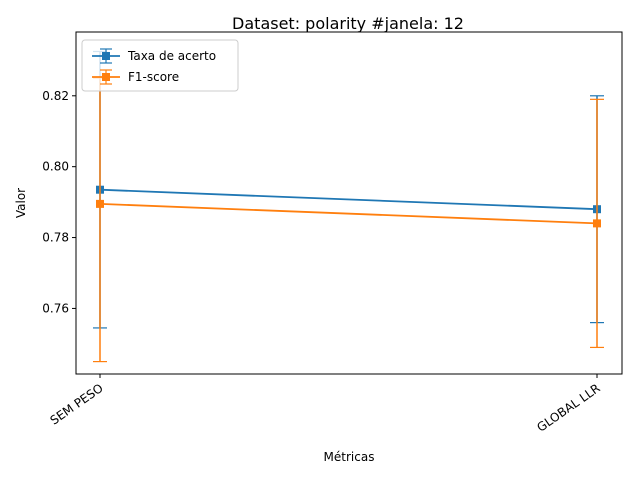 This screenshot has height=480, width=640. What do you see at coordinates (59, 202) in the screenshot?
I see `y-axis: 0.76 0.78 0.80 0.82` at bounding box center [59, 202].